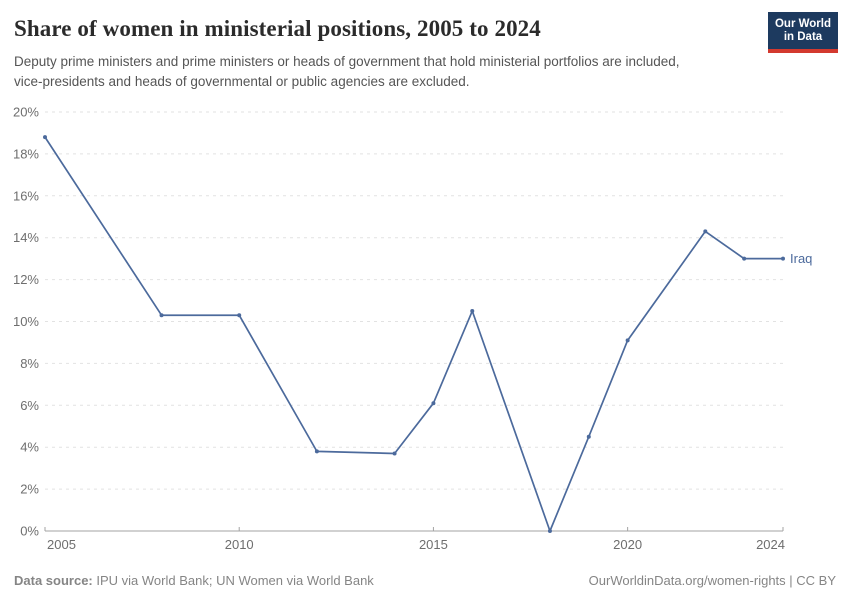  Describe the element at coordinates (26, 112) in the screenshot. I see `y-tick-label: 20%` at that location.